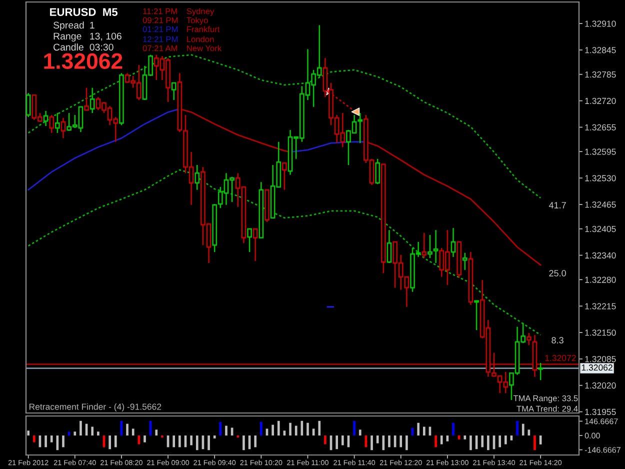  I want to click on annotation: TMA Trend: 29.4, so click(547, 409).